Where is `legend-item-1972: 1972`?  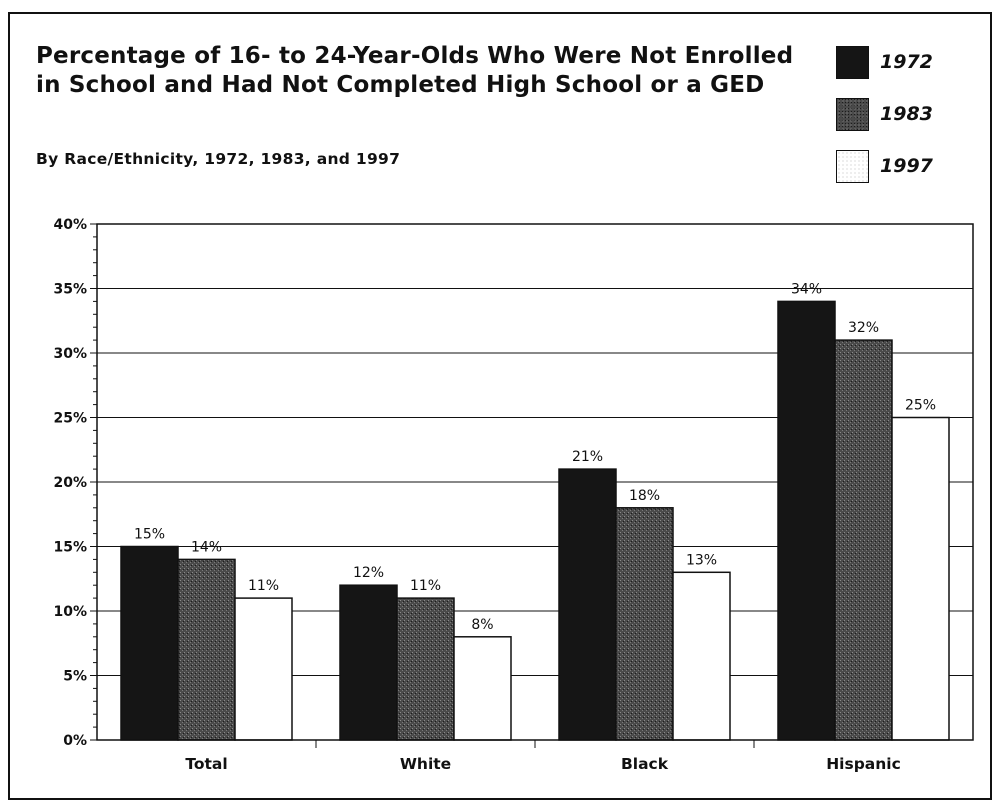
legend-item-1972: 1972 is located at coordinates (911, 63).